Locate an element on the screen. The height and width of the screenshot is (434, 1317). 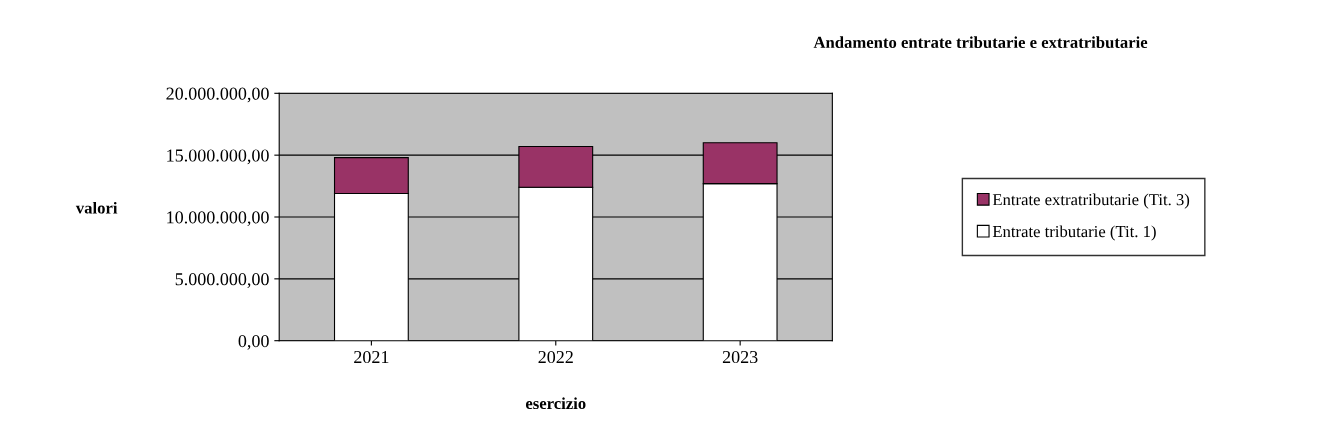
x-tick-label: 2022 is located at coordinates (555, 357).